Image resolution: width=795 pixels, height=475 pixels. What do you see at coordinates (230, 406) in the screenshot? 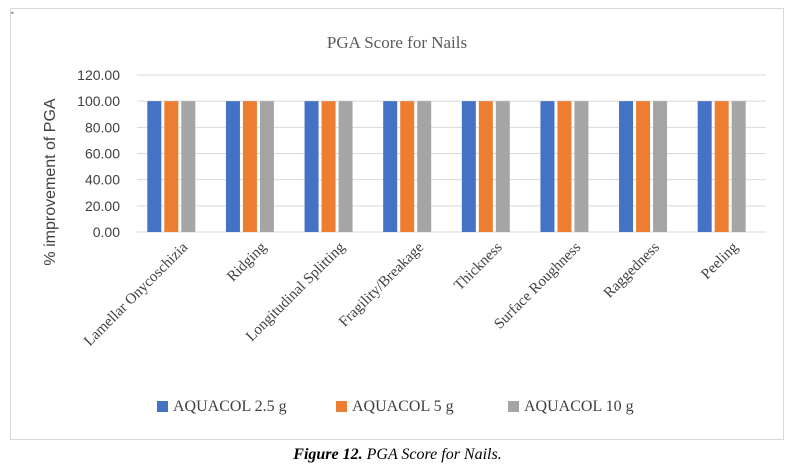
I see `legend-label: AQUACOL 2.5 g` at bounding box center [230, 406].